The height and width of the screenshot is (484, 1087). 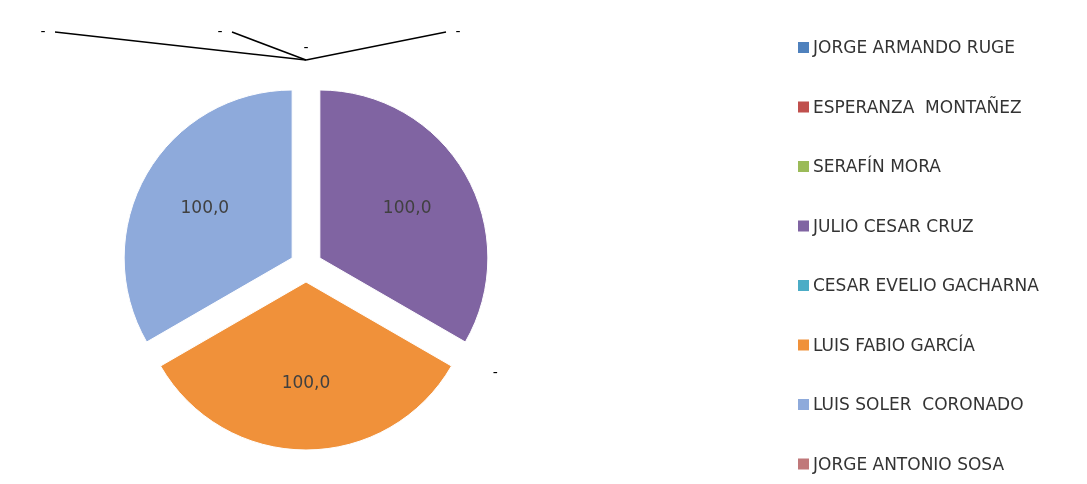 What do you see at coordinates (917, 106) in the screenshot?
I see `legend-label: ESPERANZA MONTAÑEZ` at bounding box center [917, 106].